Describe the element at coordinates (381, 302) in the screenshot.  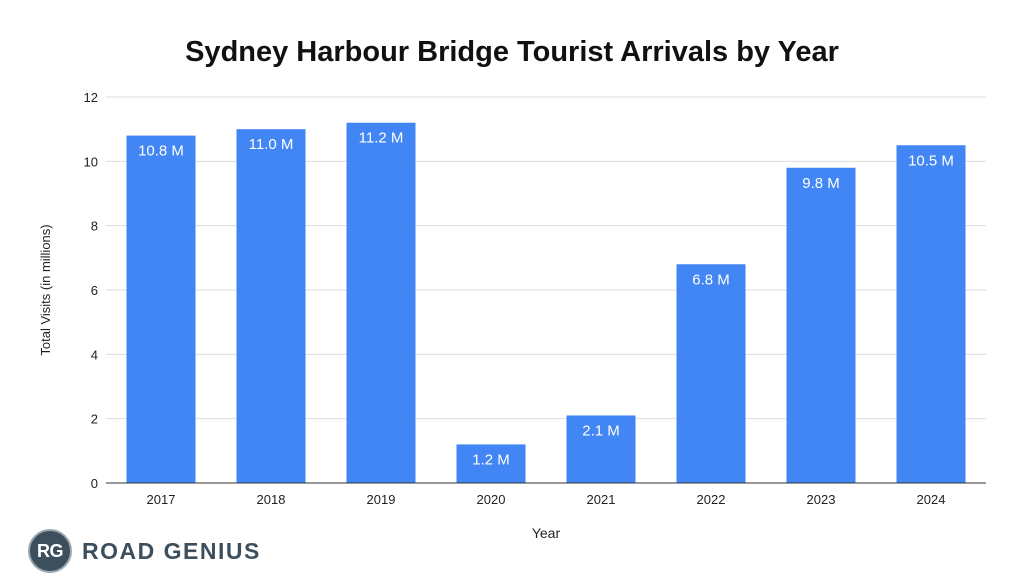
I see `bar-2019` at that location.